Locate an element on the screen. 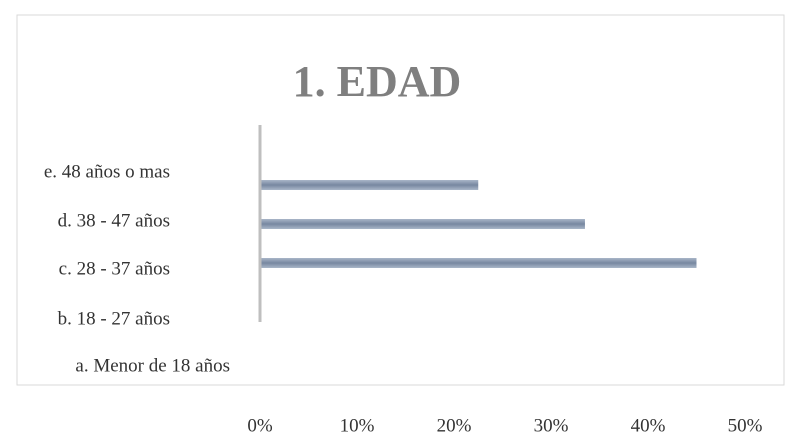  x-tick-label: 20% is located at coordinates (454, 425).